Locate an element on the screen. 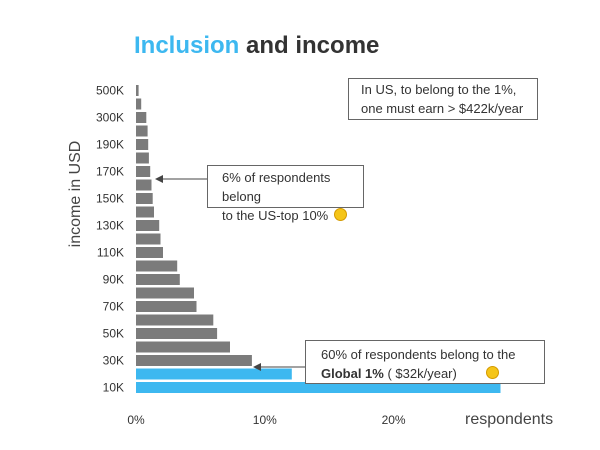 The height and width of the screenshot is (450, 600). bar-80k is located at coordinates (165, 293).